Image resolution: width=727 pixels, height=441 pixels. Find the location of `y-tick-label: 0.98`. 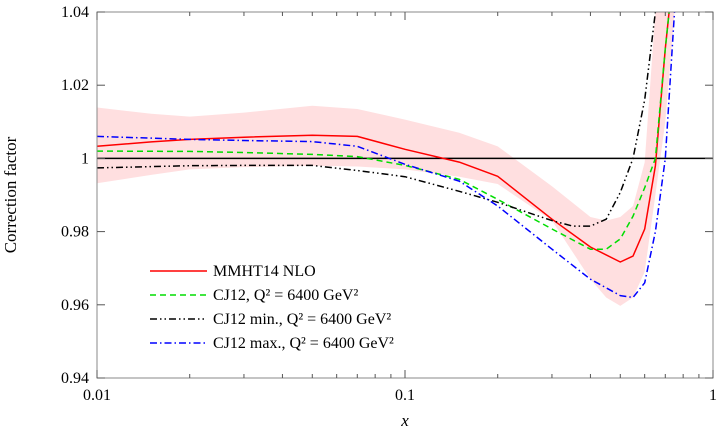

y-tick-label: 0.98 is located at coordinates (75, 232).